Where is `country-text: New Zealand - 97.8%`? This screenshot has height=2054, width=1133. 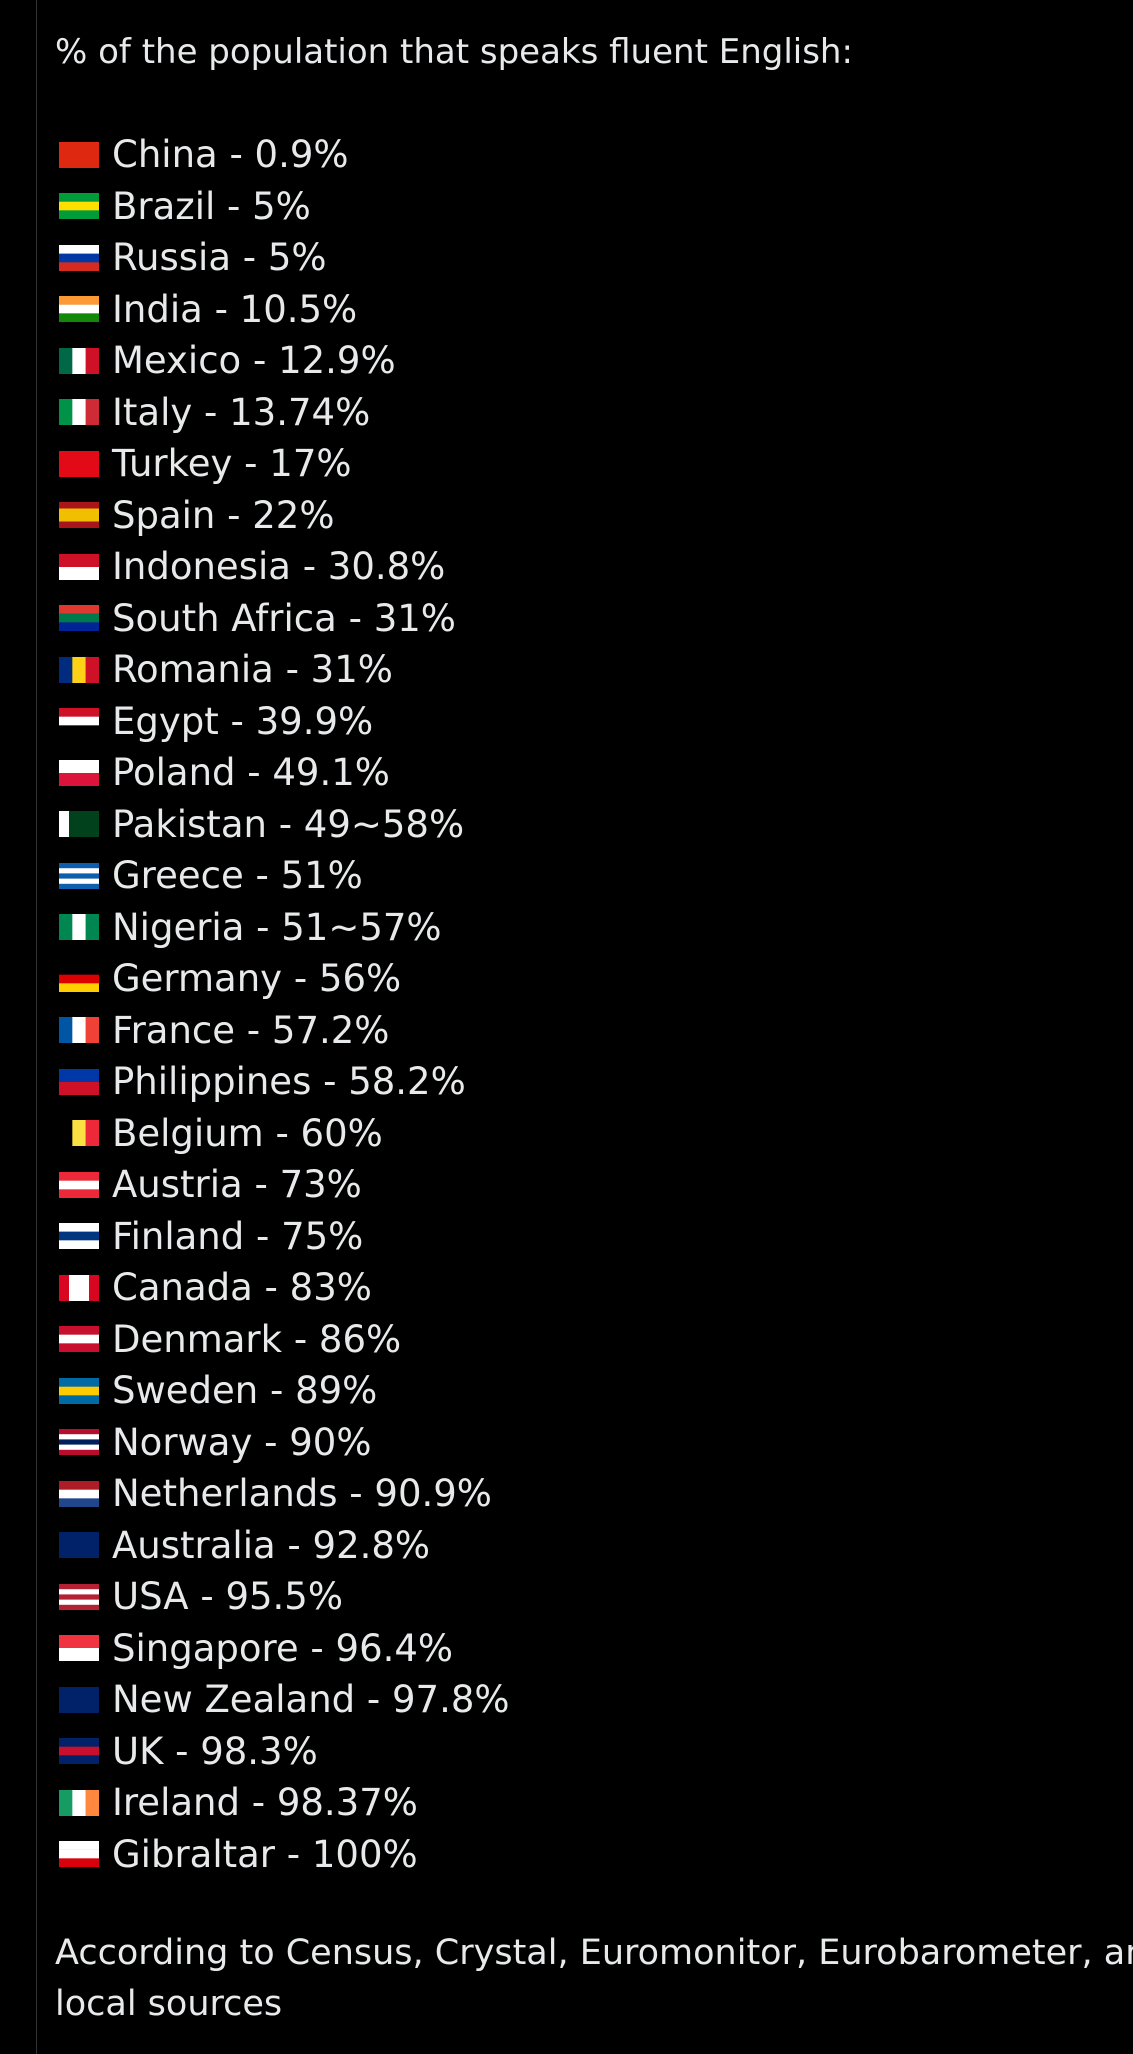 country-text: New Zealand - 97.8% is located at coordinates (311, 1700).